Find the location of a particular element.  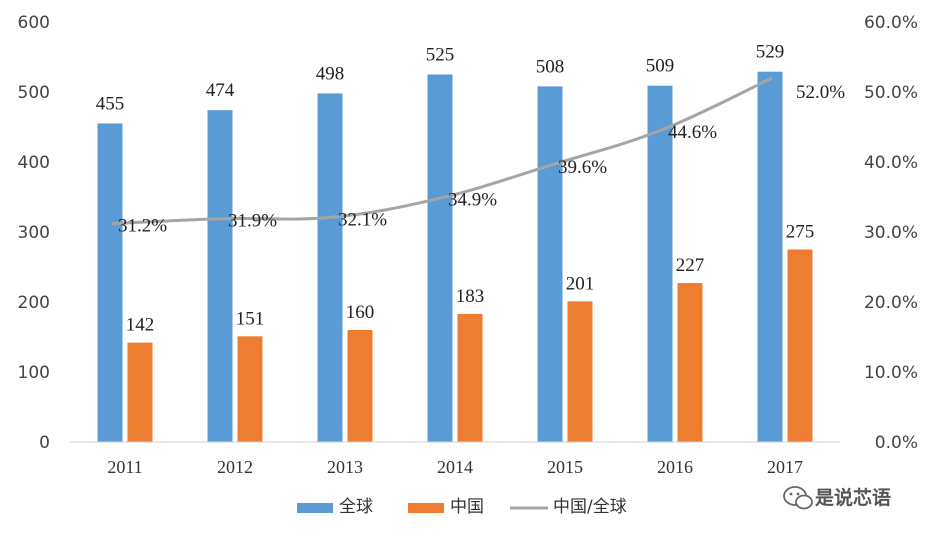

data-label-global: 508 is located at coordinates (550, 66).